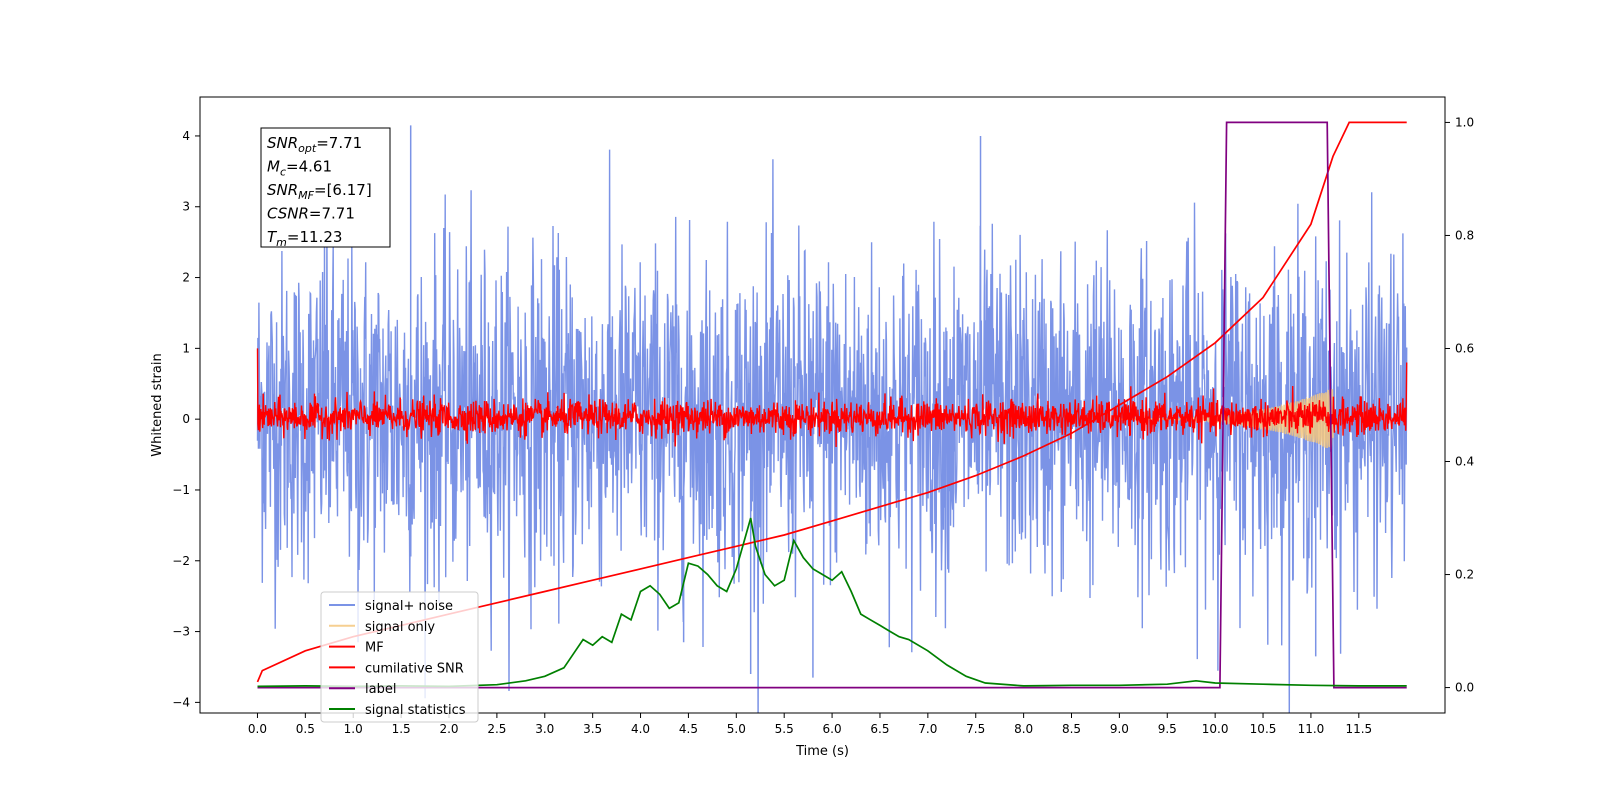 The image size is (1600, 800). Describe the element at coordinates (306, 195) in the screenshot. I see `annotation-subscript: MF` at that location.